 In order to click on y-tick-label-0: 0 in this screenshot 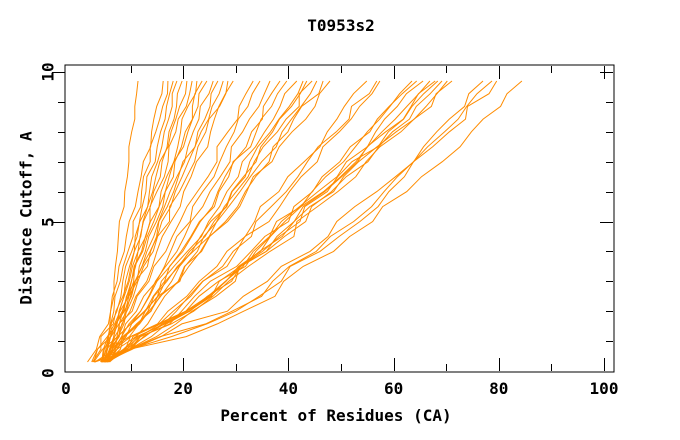, I will do `click(48, 373)`.